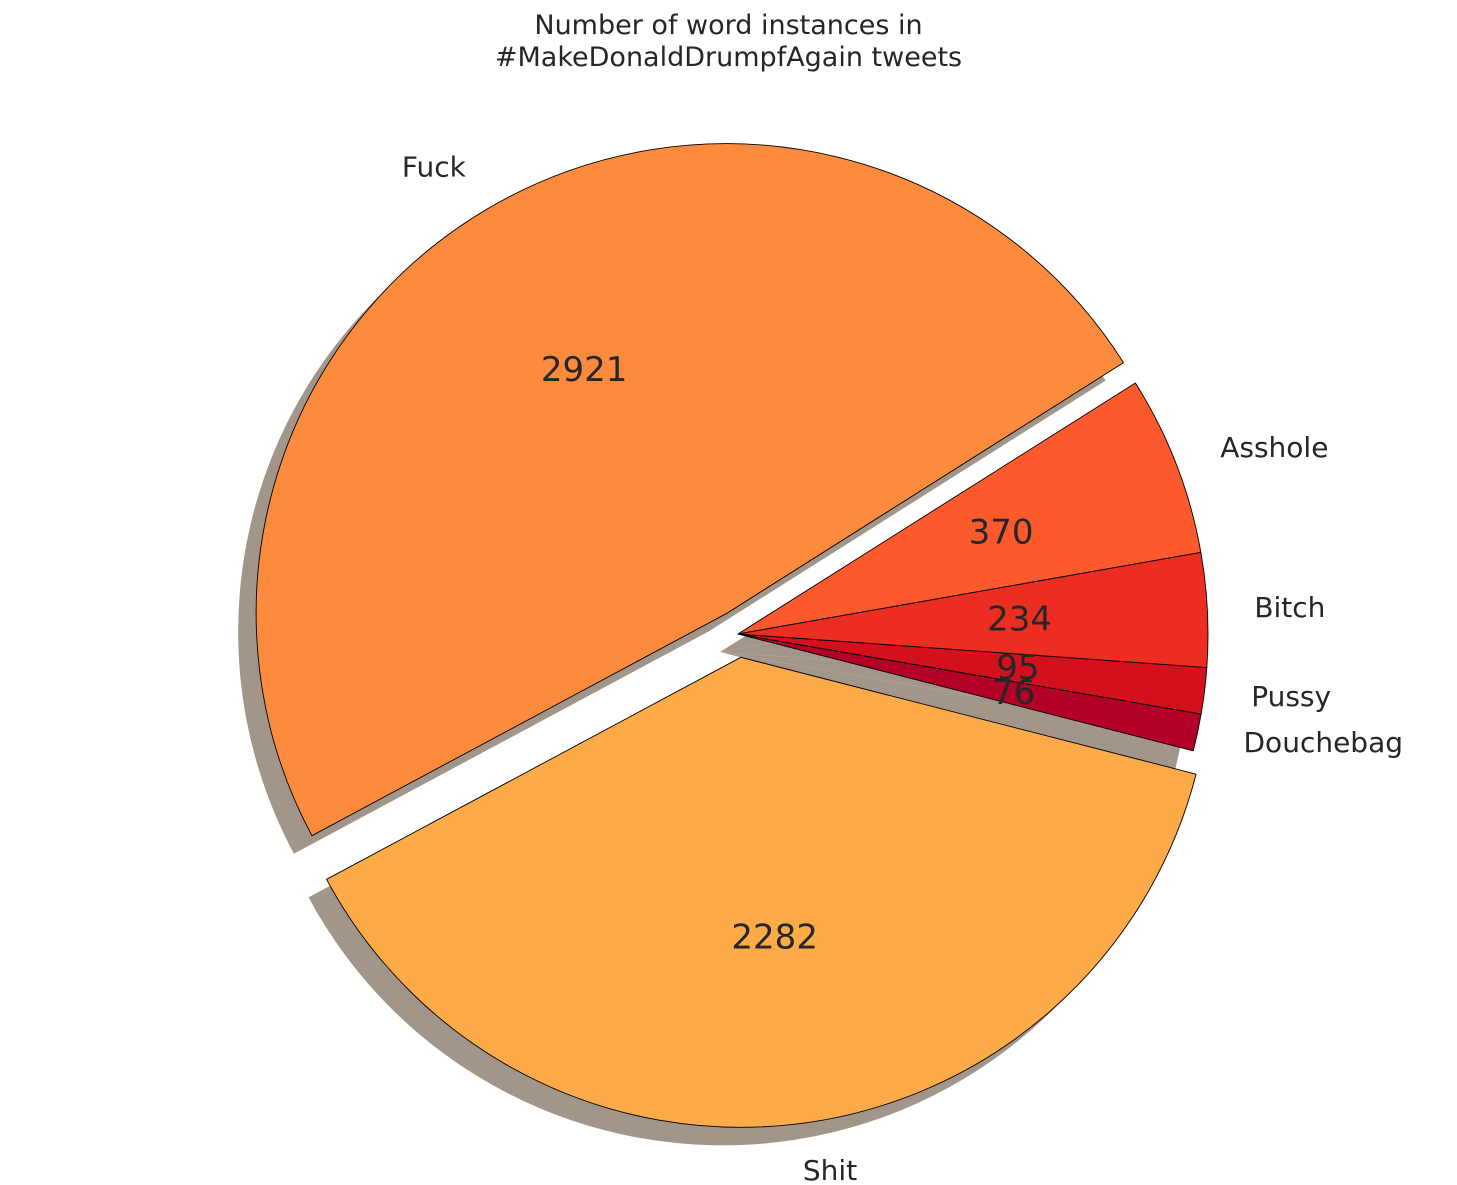  Describe the element at coordinates (952, 710) in the screenshot. I see `pie-shadow-douchebag` at that location.